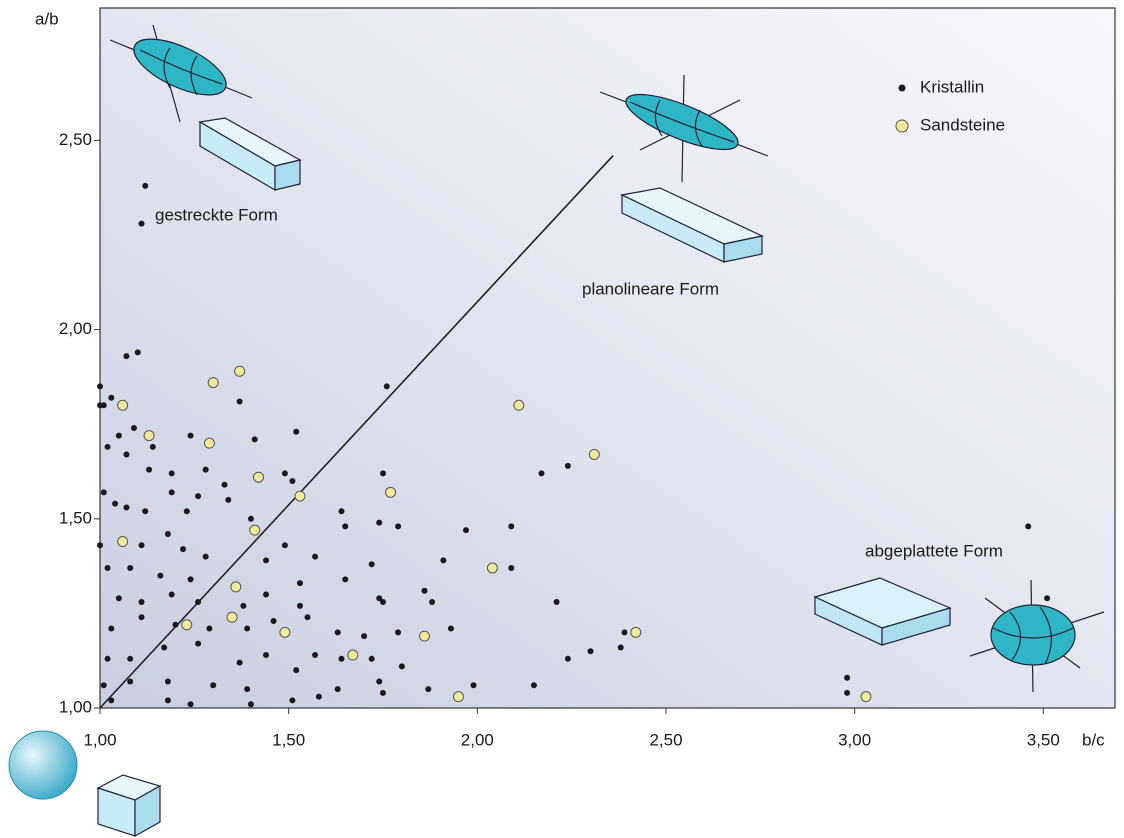 The height and width of the screenshot is (838, 1124). What do you see at coordinates (47, 18) in the screenshot?
I see `y-axis-label: a/b` at bounding box center [47, 18].